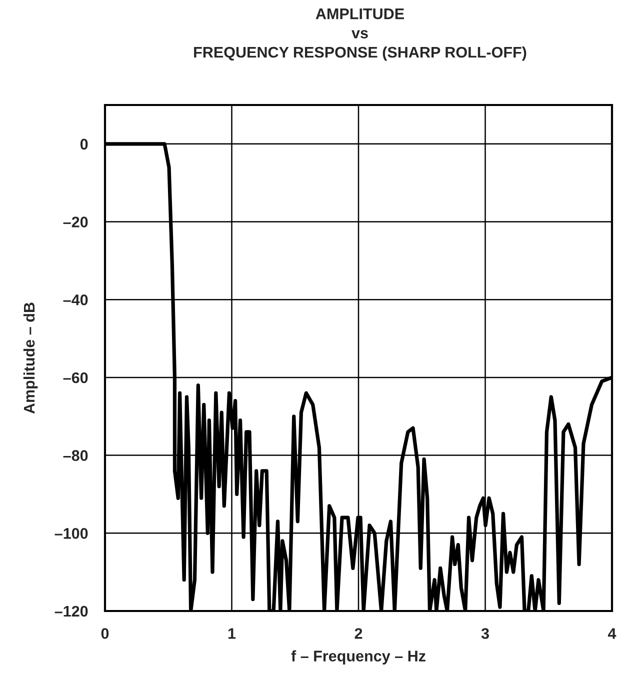  I want to click on y-tick-label: –120, so click(71, 611).